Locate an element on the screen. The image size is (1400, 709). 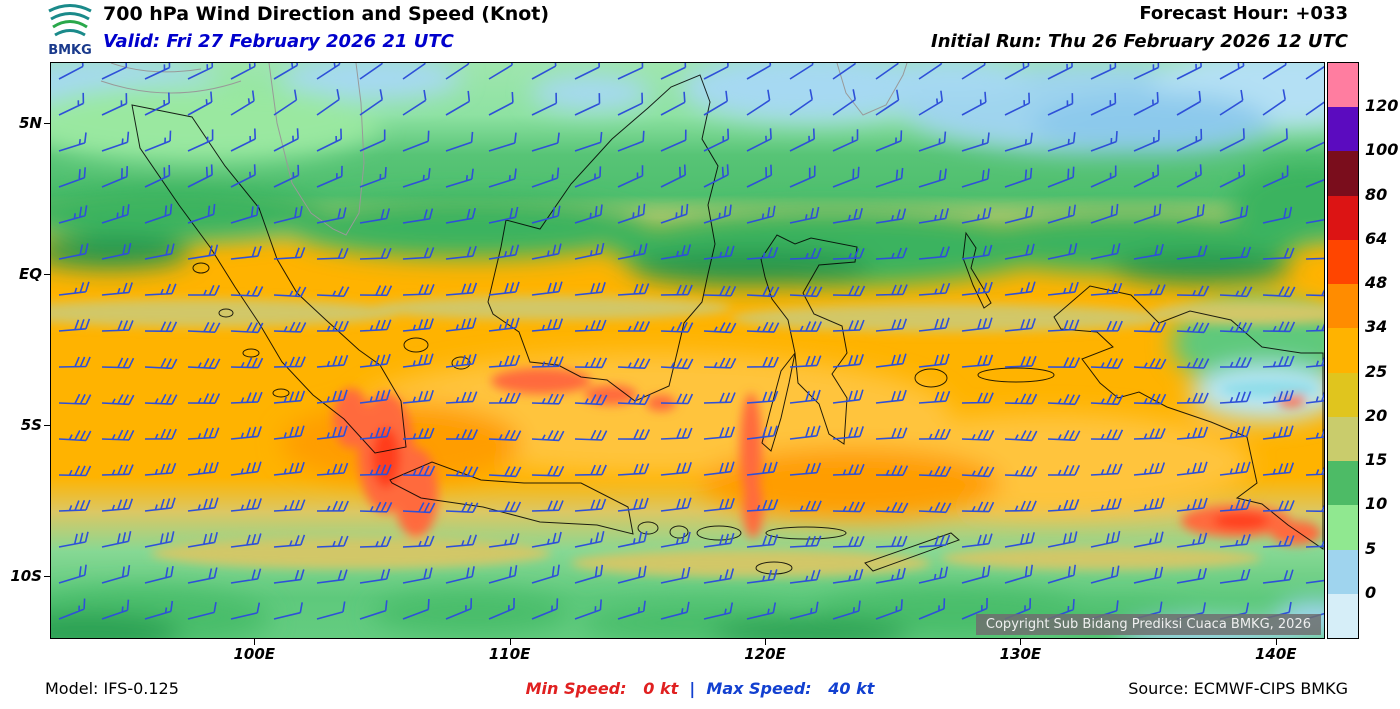
colorbar-label: 100 is located at coordinates (1382, 150).